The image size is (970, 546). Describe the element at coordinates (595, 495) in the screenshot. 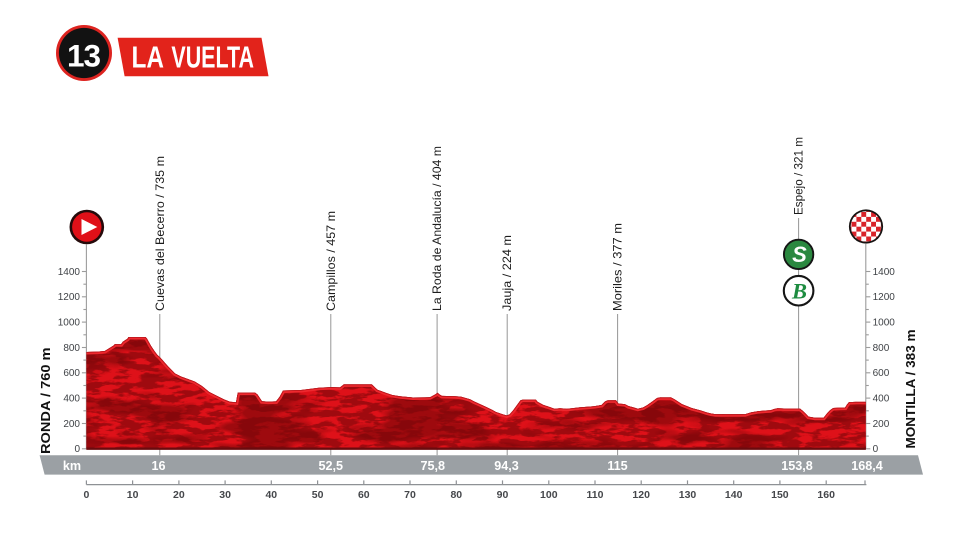

I see `svg-text: 110` at that location.